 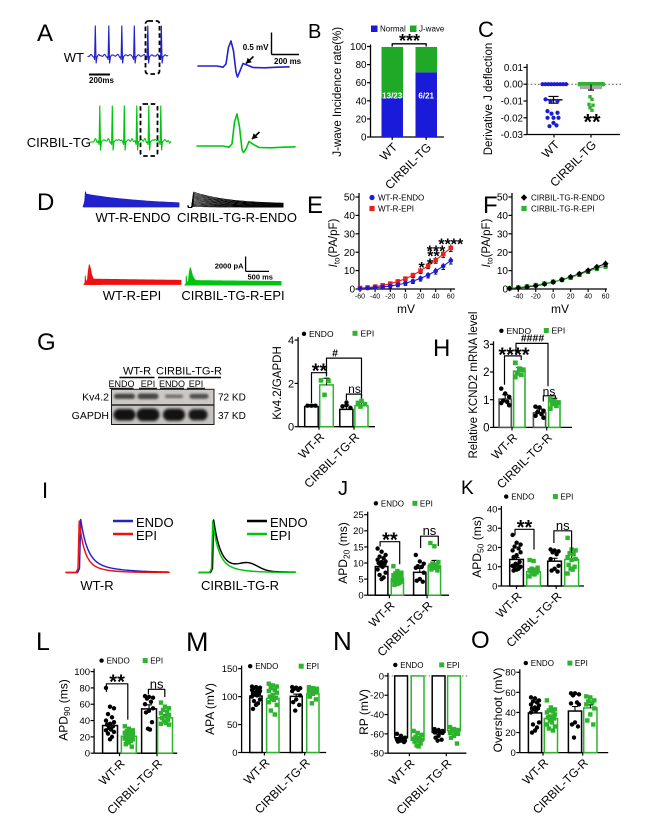 I want to click on svg-text: Kv4.2/GAPDH, so click(x=278, y=383).